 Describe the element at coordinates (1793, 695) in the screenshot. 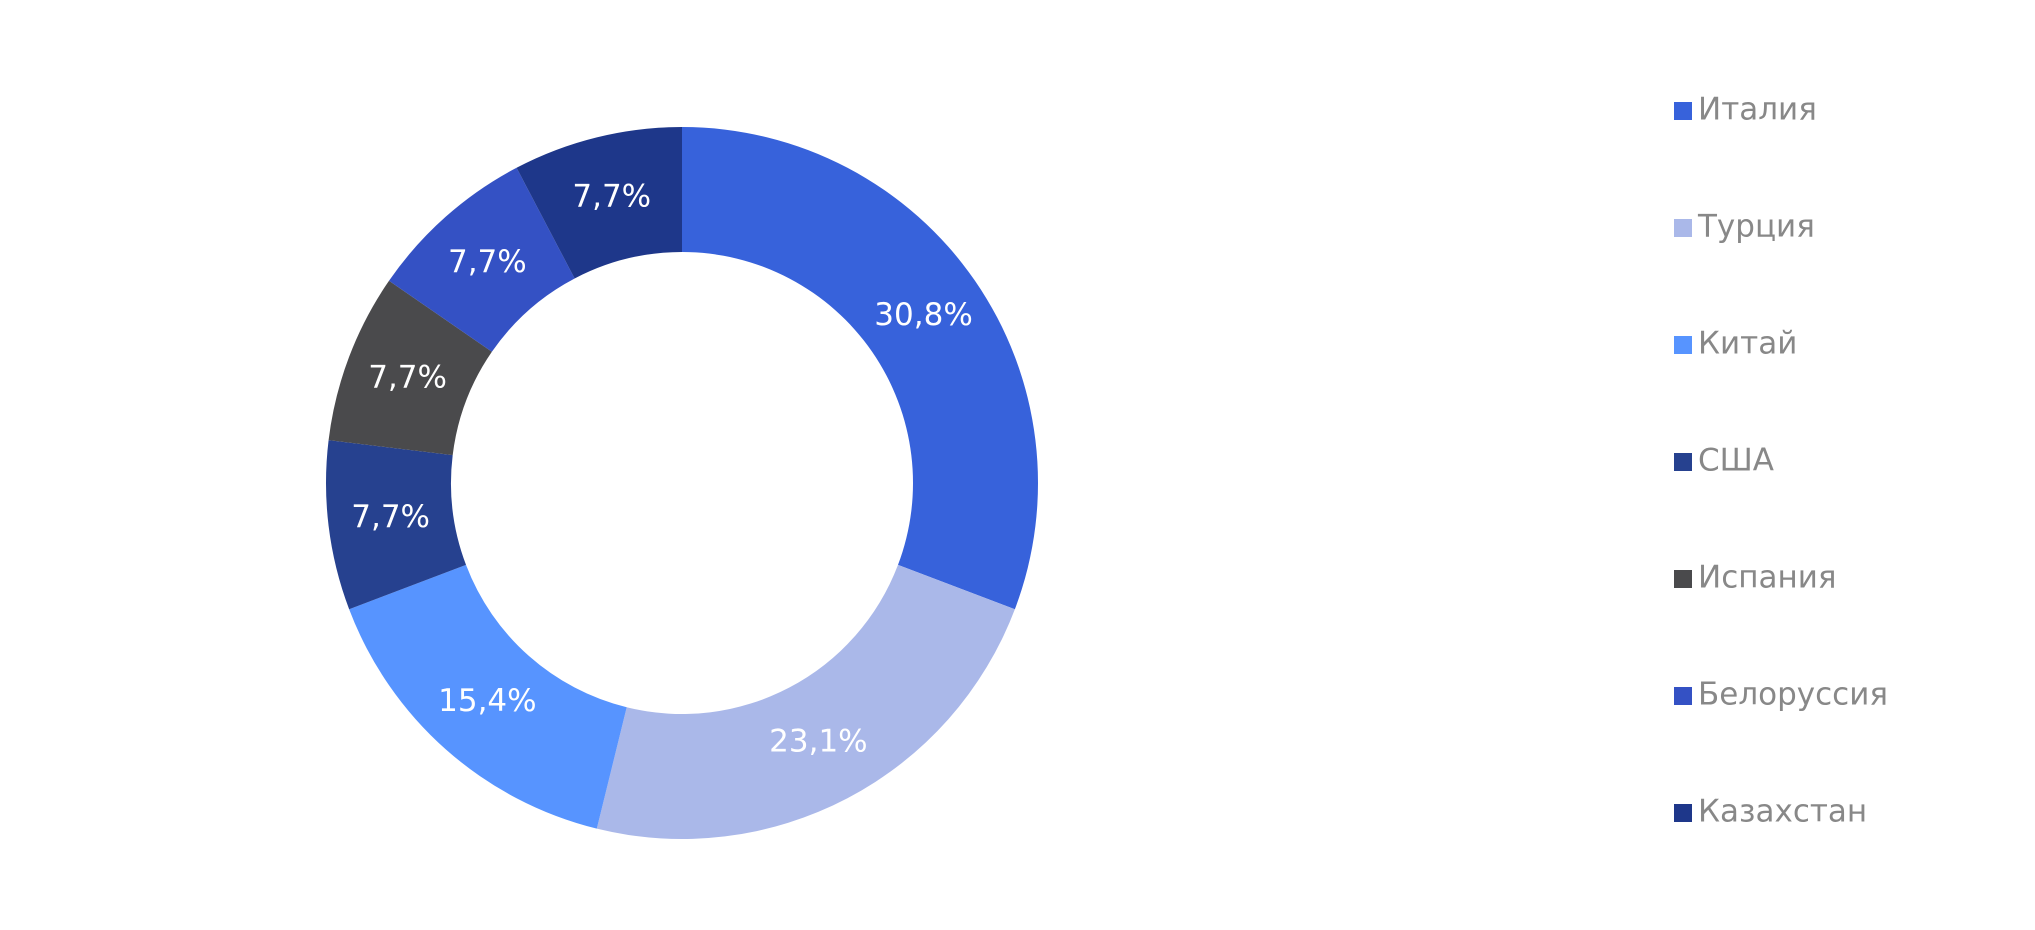

I see `legend-label: Белоруссия` at that location.